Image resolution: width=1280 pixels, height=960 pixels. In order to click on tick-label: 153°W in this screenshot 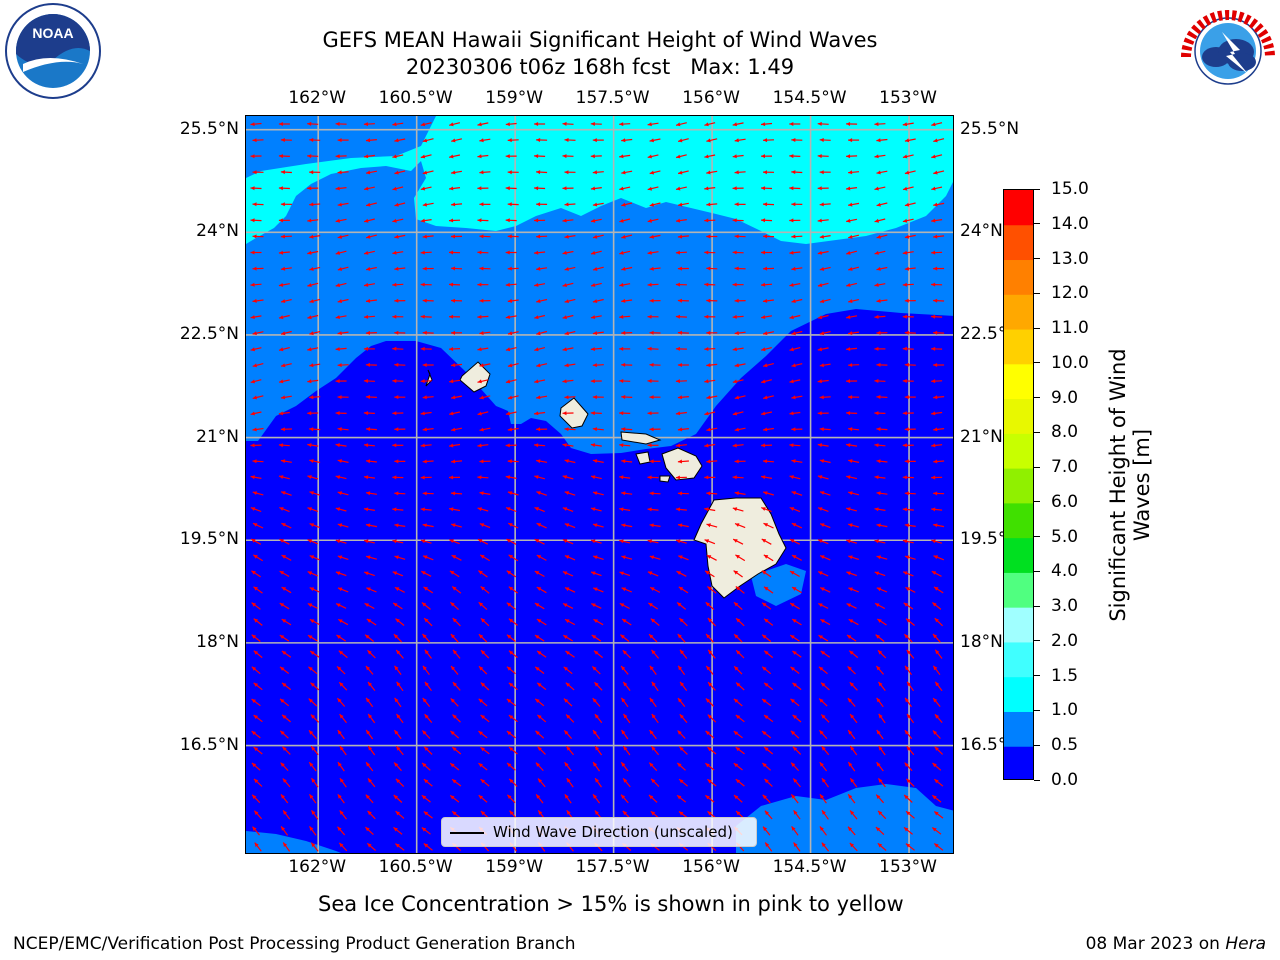, I will do `click(908, 98)`.